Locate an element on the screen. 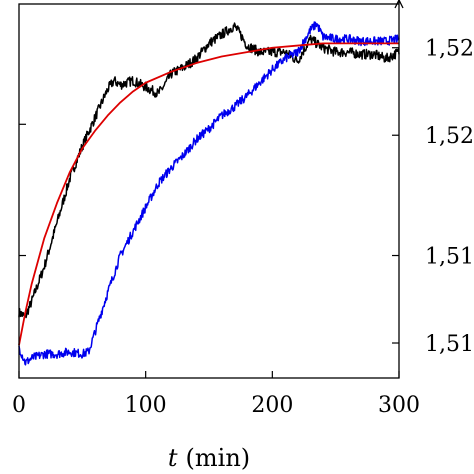 The image size is (474, 474). x-tick-label: 100 is located at coordinates (146, 405).